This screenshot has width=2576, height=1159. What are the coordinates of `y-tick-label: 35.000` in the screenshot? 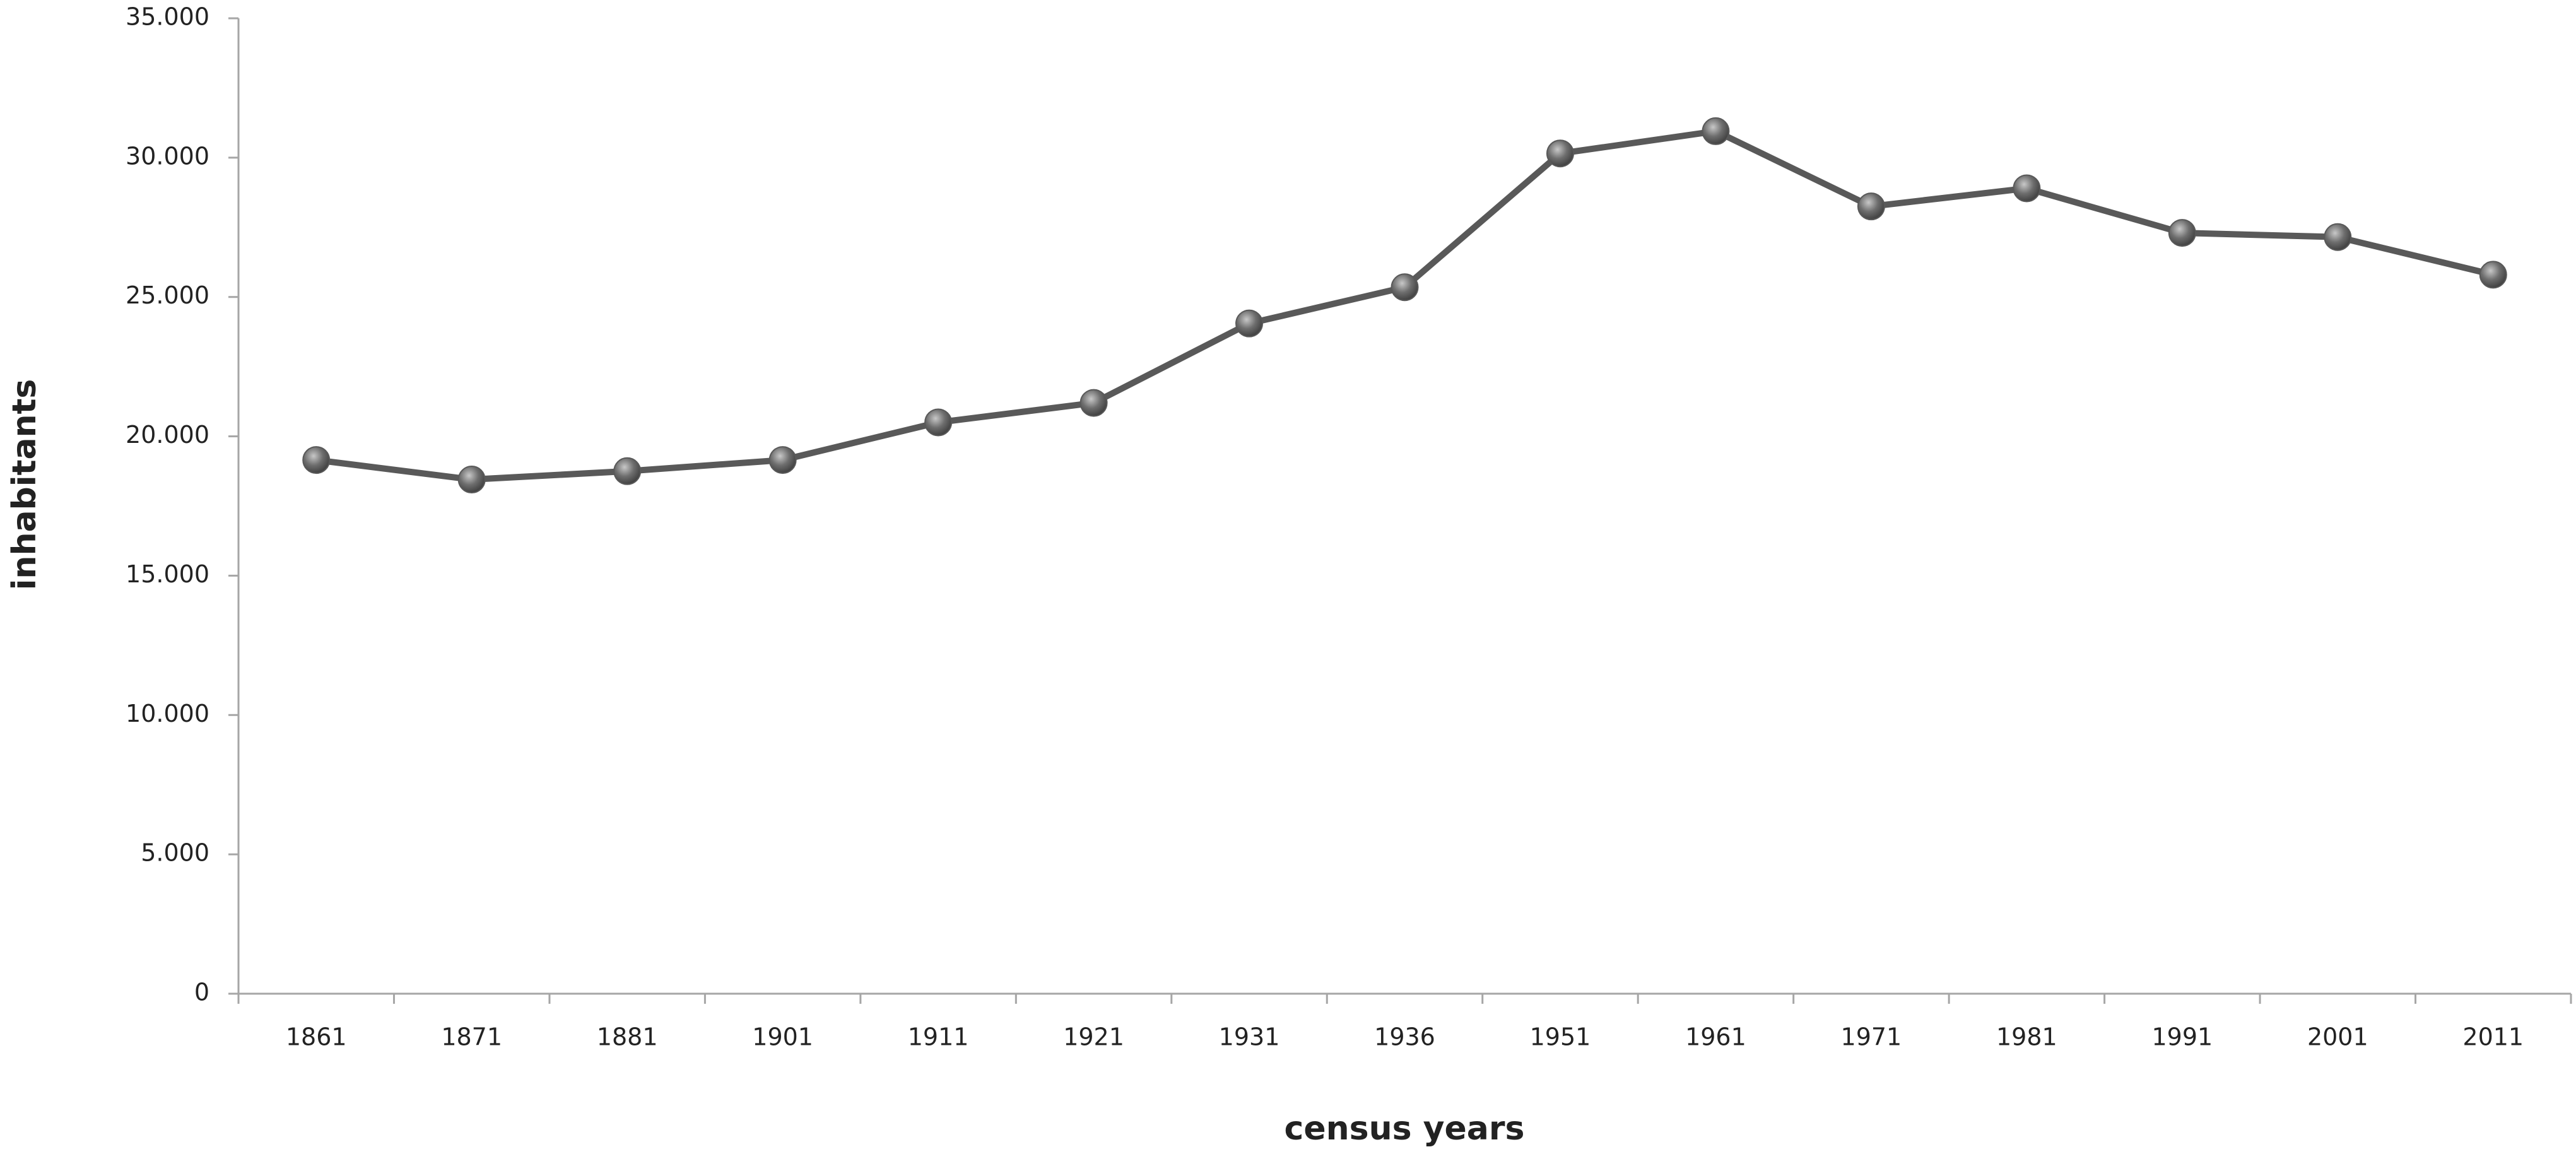 It's located at (167, 17).